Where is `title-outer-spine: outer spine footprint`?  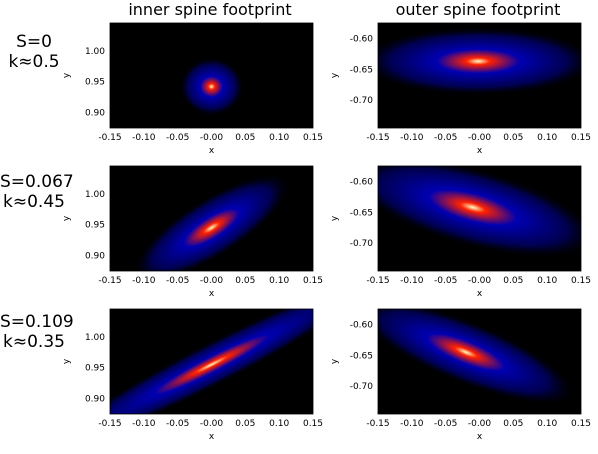
title-outer-spine: outer spine footprint is located at coordinates (478, 9).